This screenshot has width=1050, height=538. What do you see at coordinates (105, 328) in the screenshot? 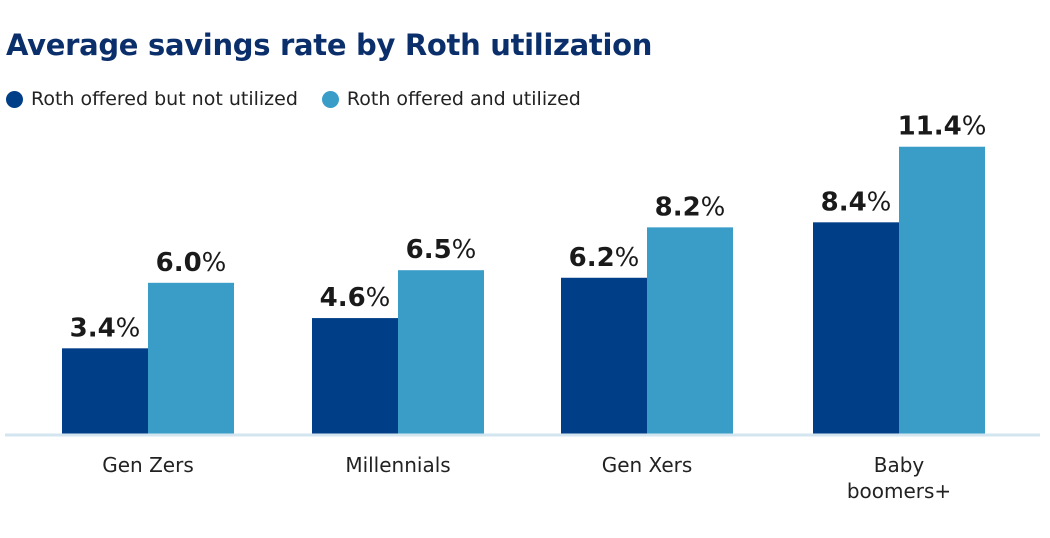
I see `data-label: 3.4%` at bounding box center [105, 328].